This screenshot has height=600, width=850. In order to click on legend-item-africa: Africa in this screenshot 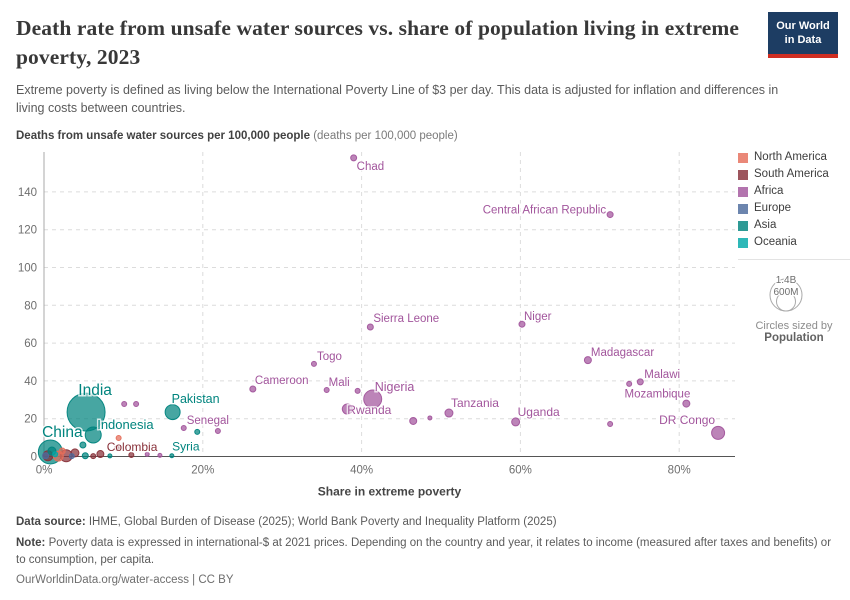, I will do `click(794, 192)`.